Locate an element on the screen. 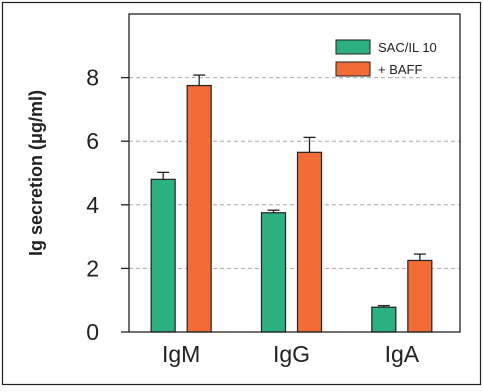  y-axis-label: Ig secretion (μg/ml) is located at coordinates (36, 173).